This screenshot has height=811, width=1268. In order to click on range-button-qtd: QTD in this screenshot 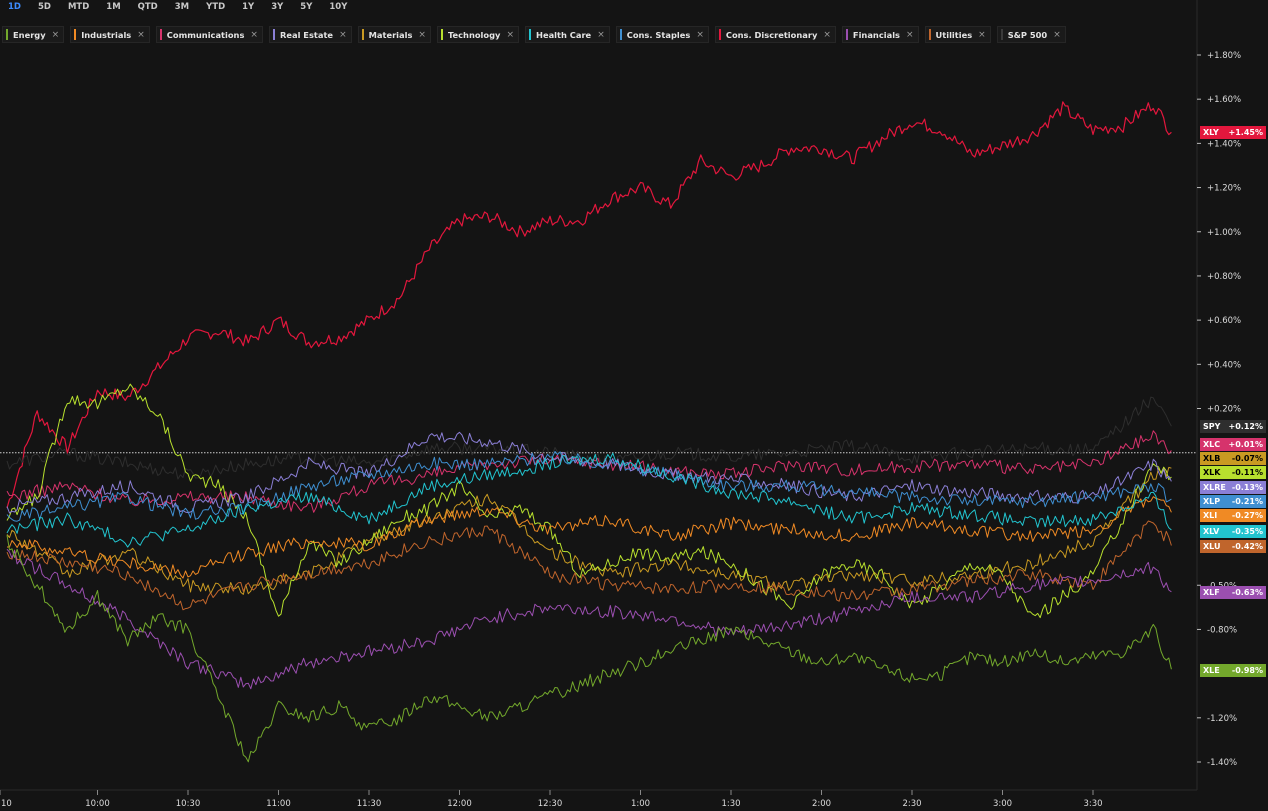, I will do `click(147, 7)`.